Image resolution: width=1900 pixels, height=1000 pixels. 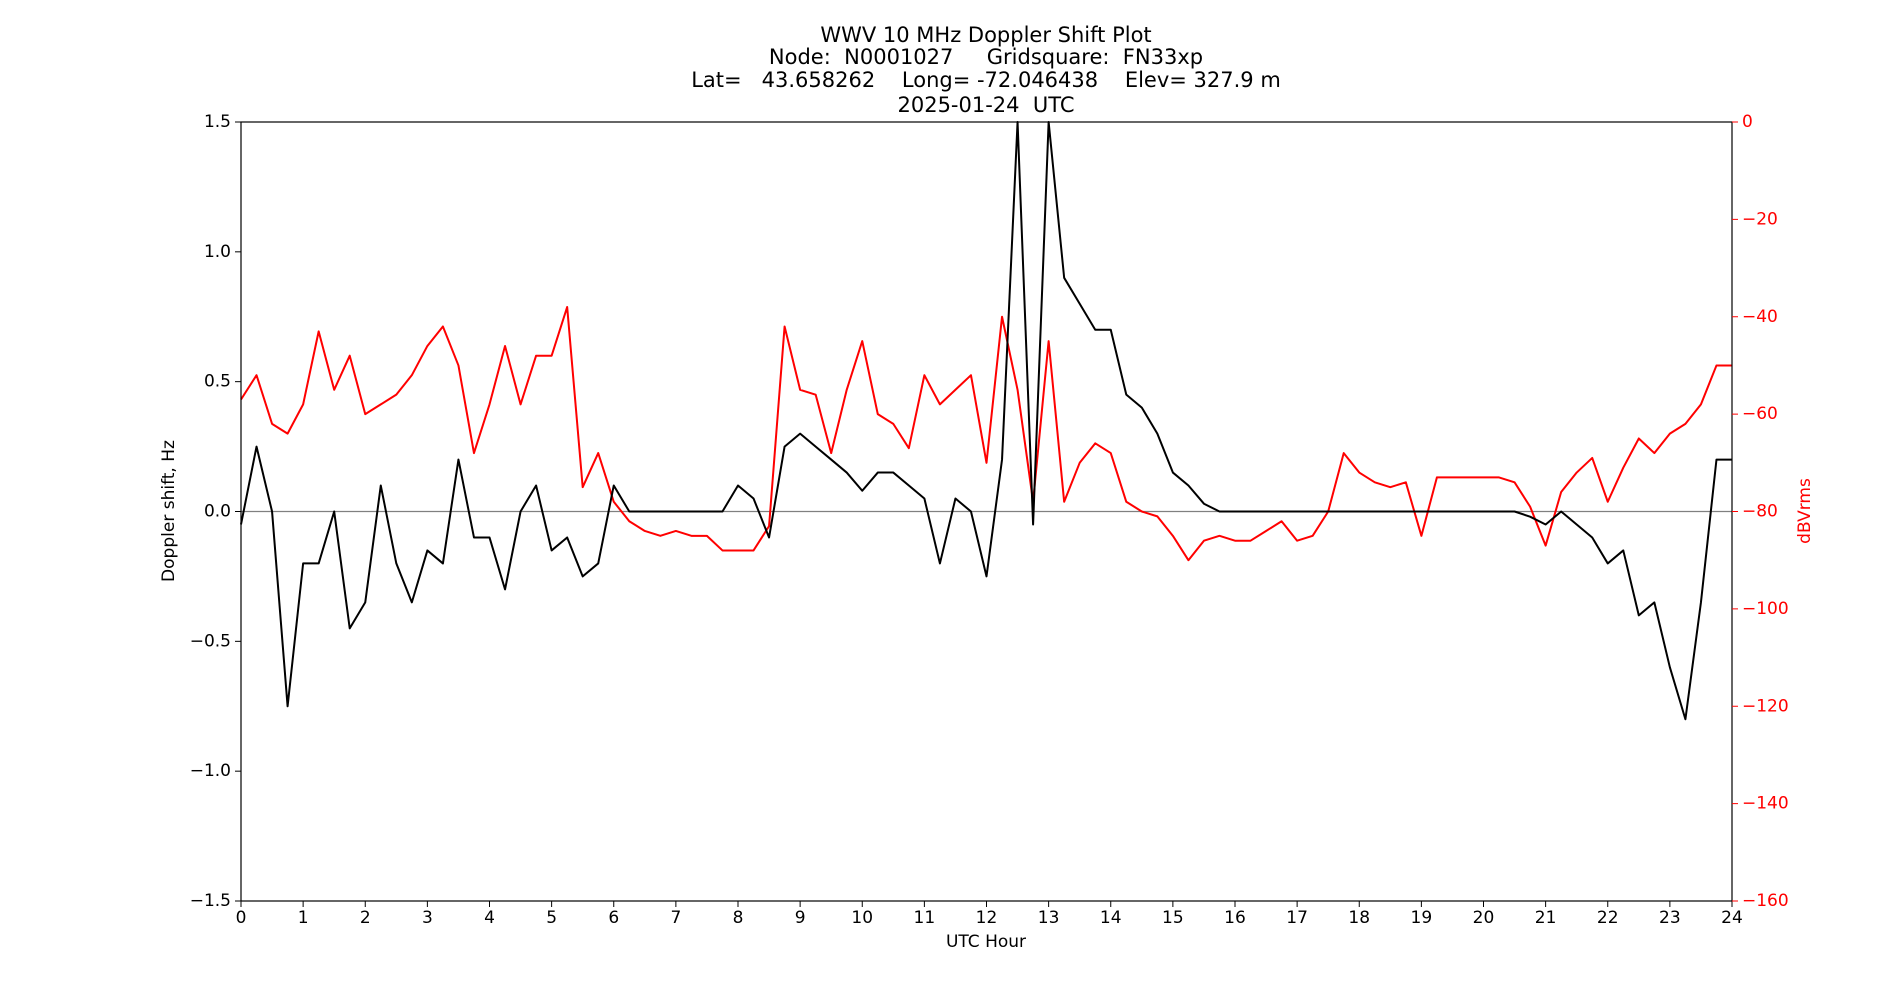 What do you see at coordinates (987, 918) in the screenshot?
I see `x-tick-label: 12` at bounding box center [987, 918].